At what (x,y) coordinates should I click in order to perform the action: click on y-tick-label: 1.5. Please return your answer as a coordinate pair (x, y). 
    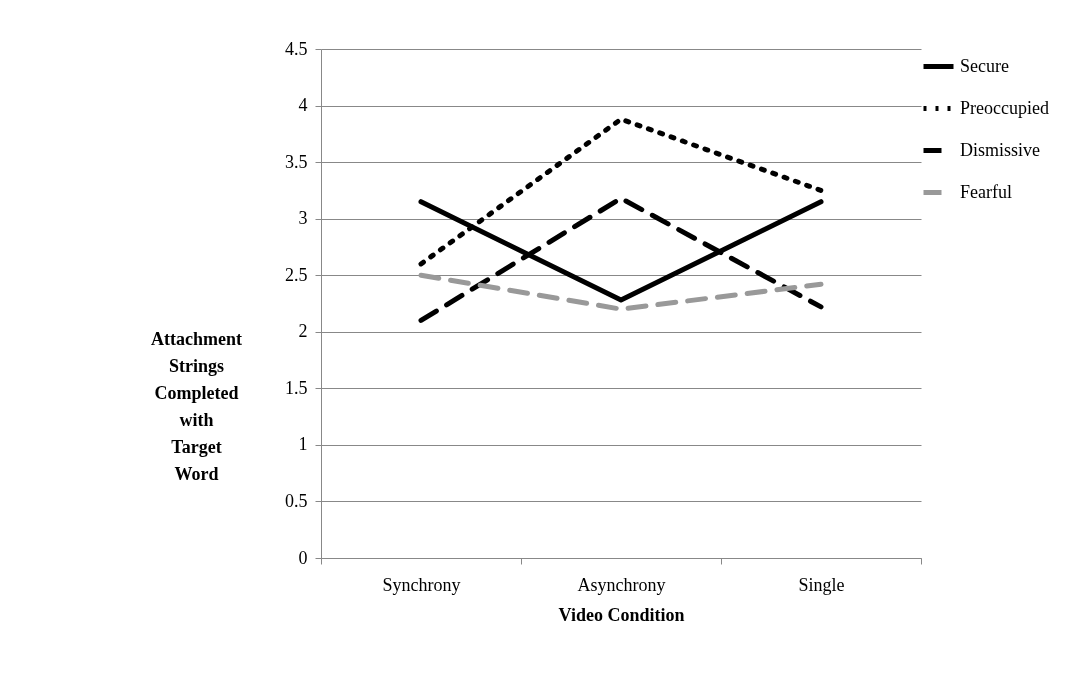
    Looking at the image, I should click on (296, 387).